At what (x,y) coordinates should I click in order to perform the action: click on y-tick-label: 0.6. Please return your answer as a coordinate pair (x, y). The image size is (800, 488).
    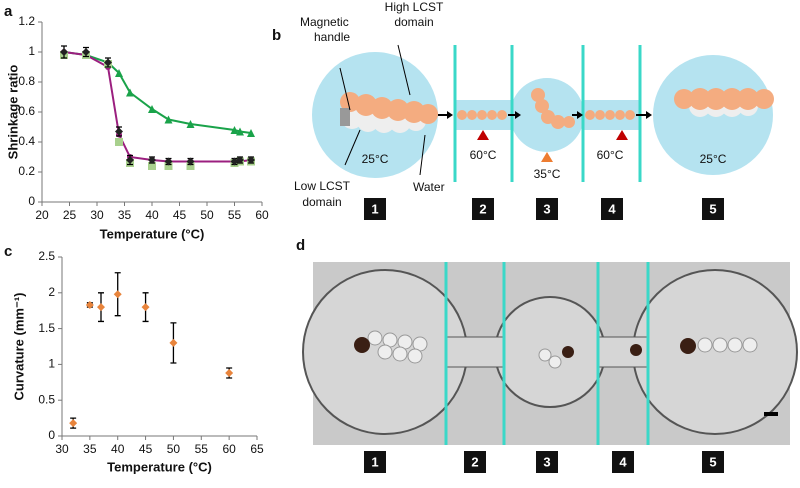
    Looking at the image, I should click on (26, 111).